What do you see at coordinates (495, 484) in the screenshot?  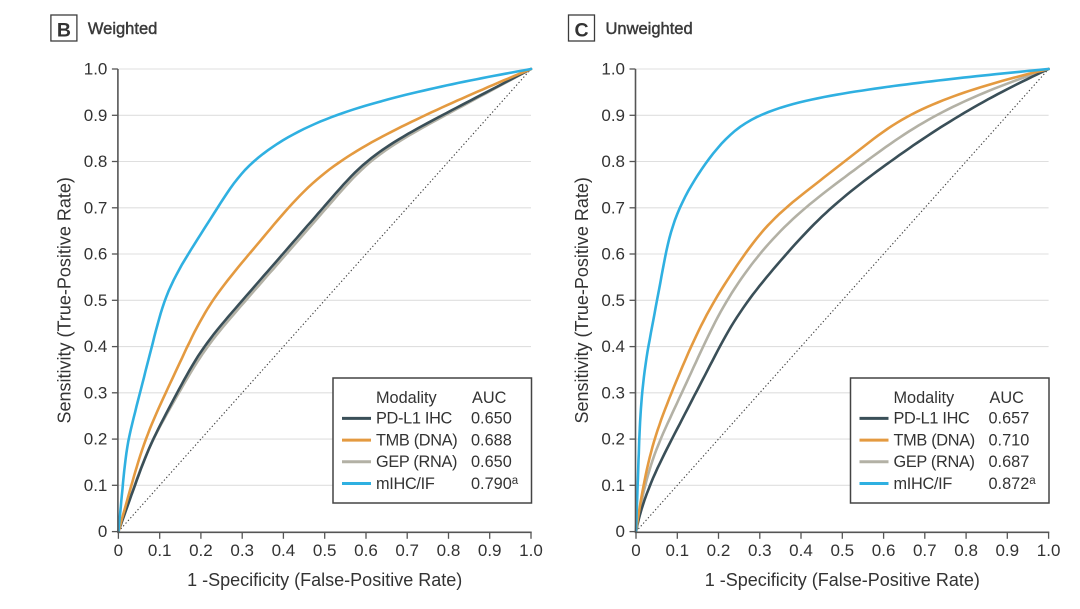 I see `svg-text: 0.790a` at bounding box center [495, 484].